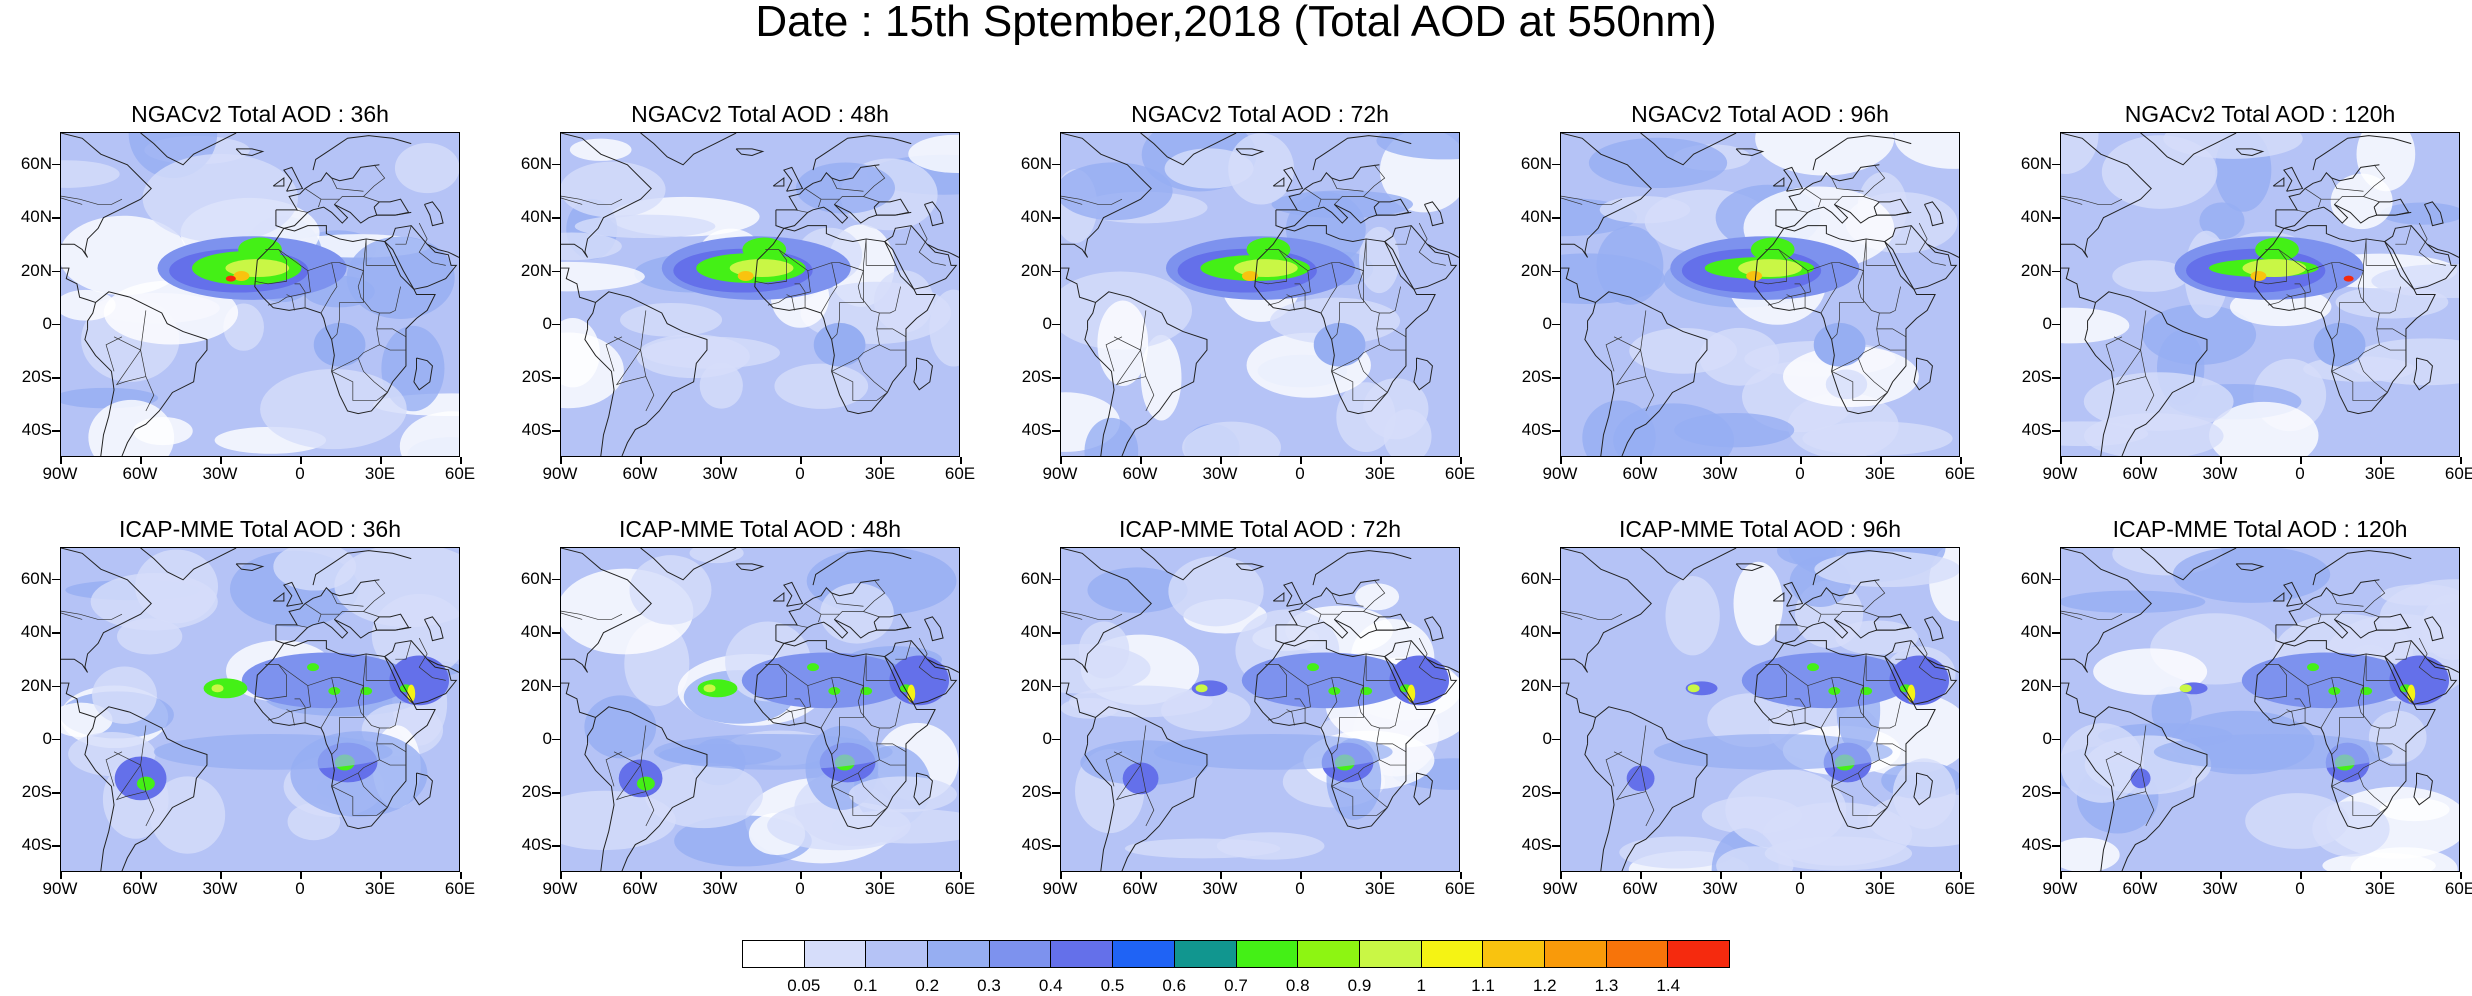  Describe the element at coordinates (1460, 473) in the screenshot. I see `lon-tick-label: 60E` at that location.